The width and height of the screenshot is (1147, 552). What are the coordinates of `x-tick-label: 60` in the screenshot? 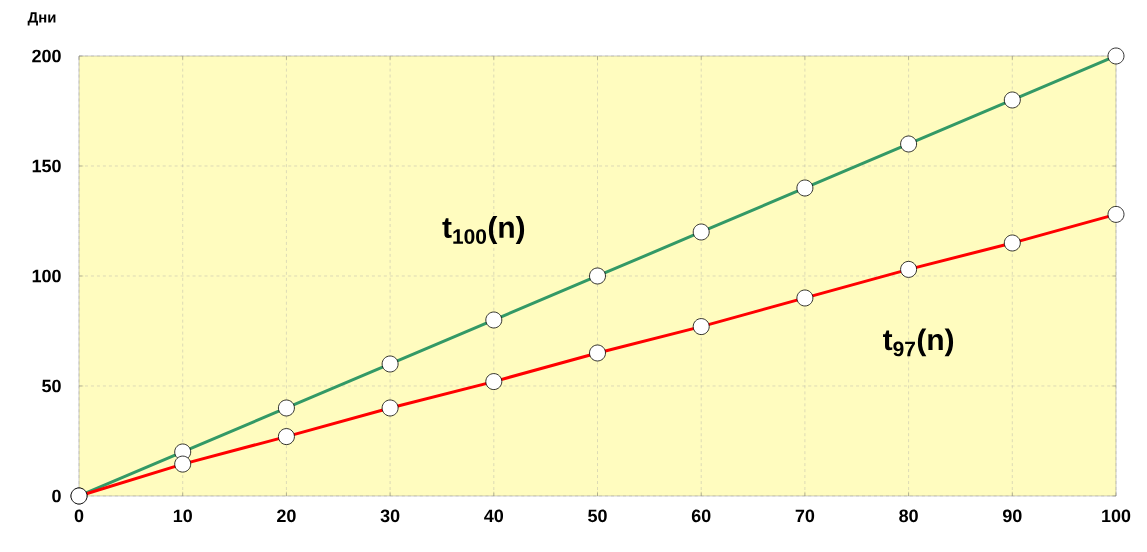 It's located at (701, 516).